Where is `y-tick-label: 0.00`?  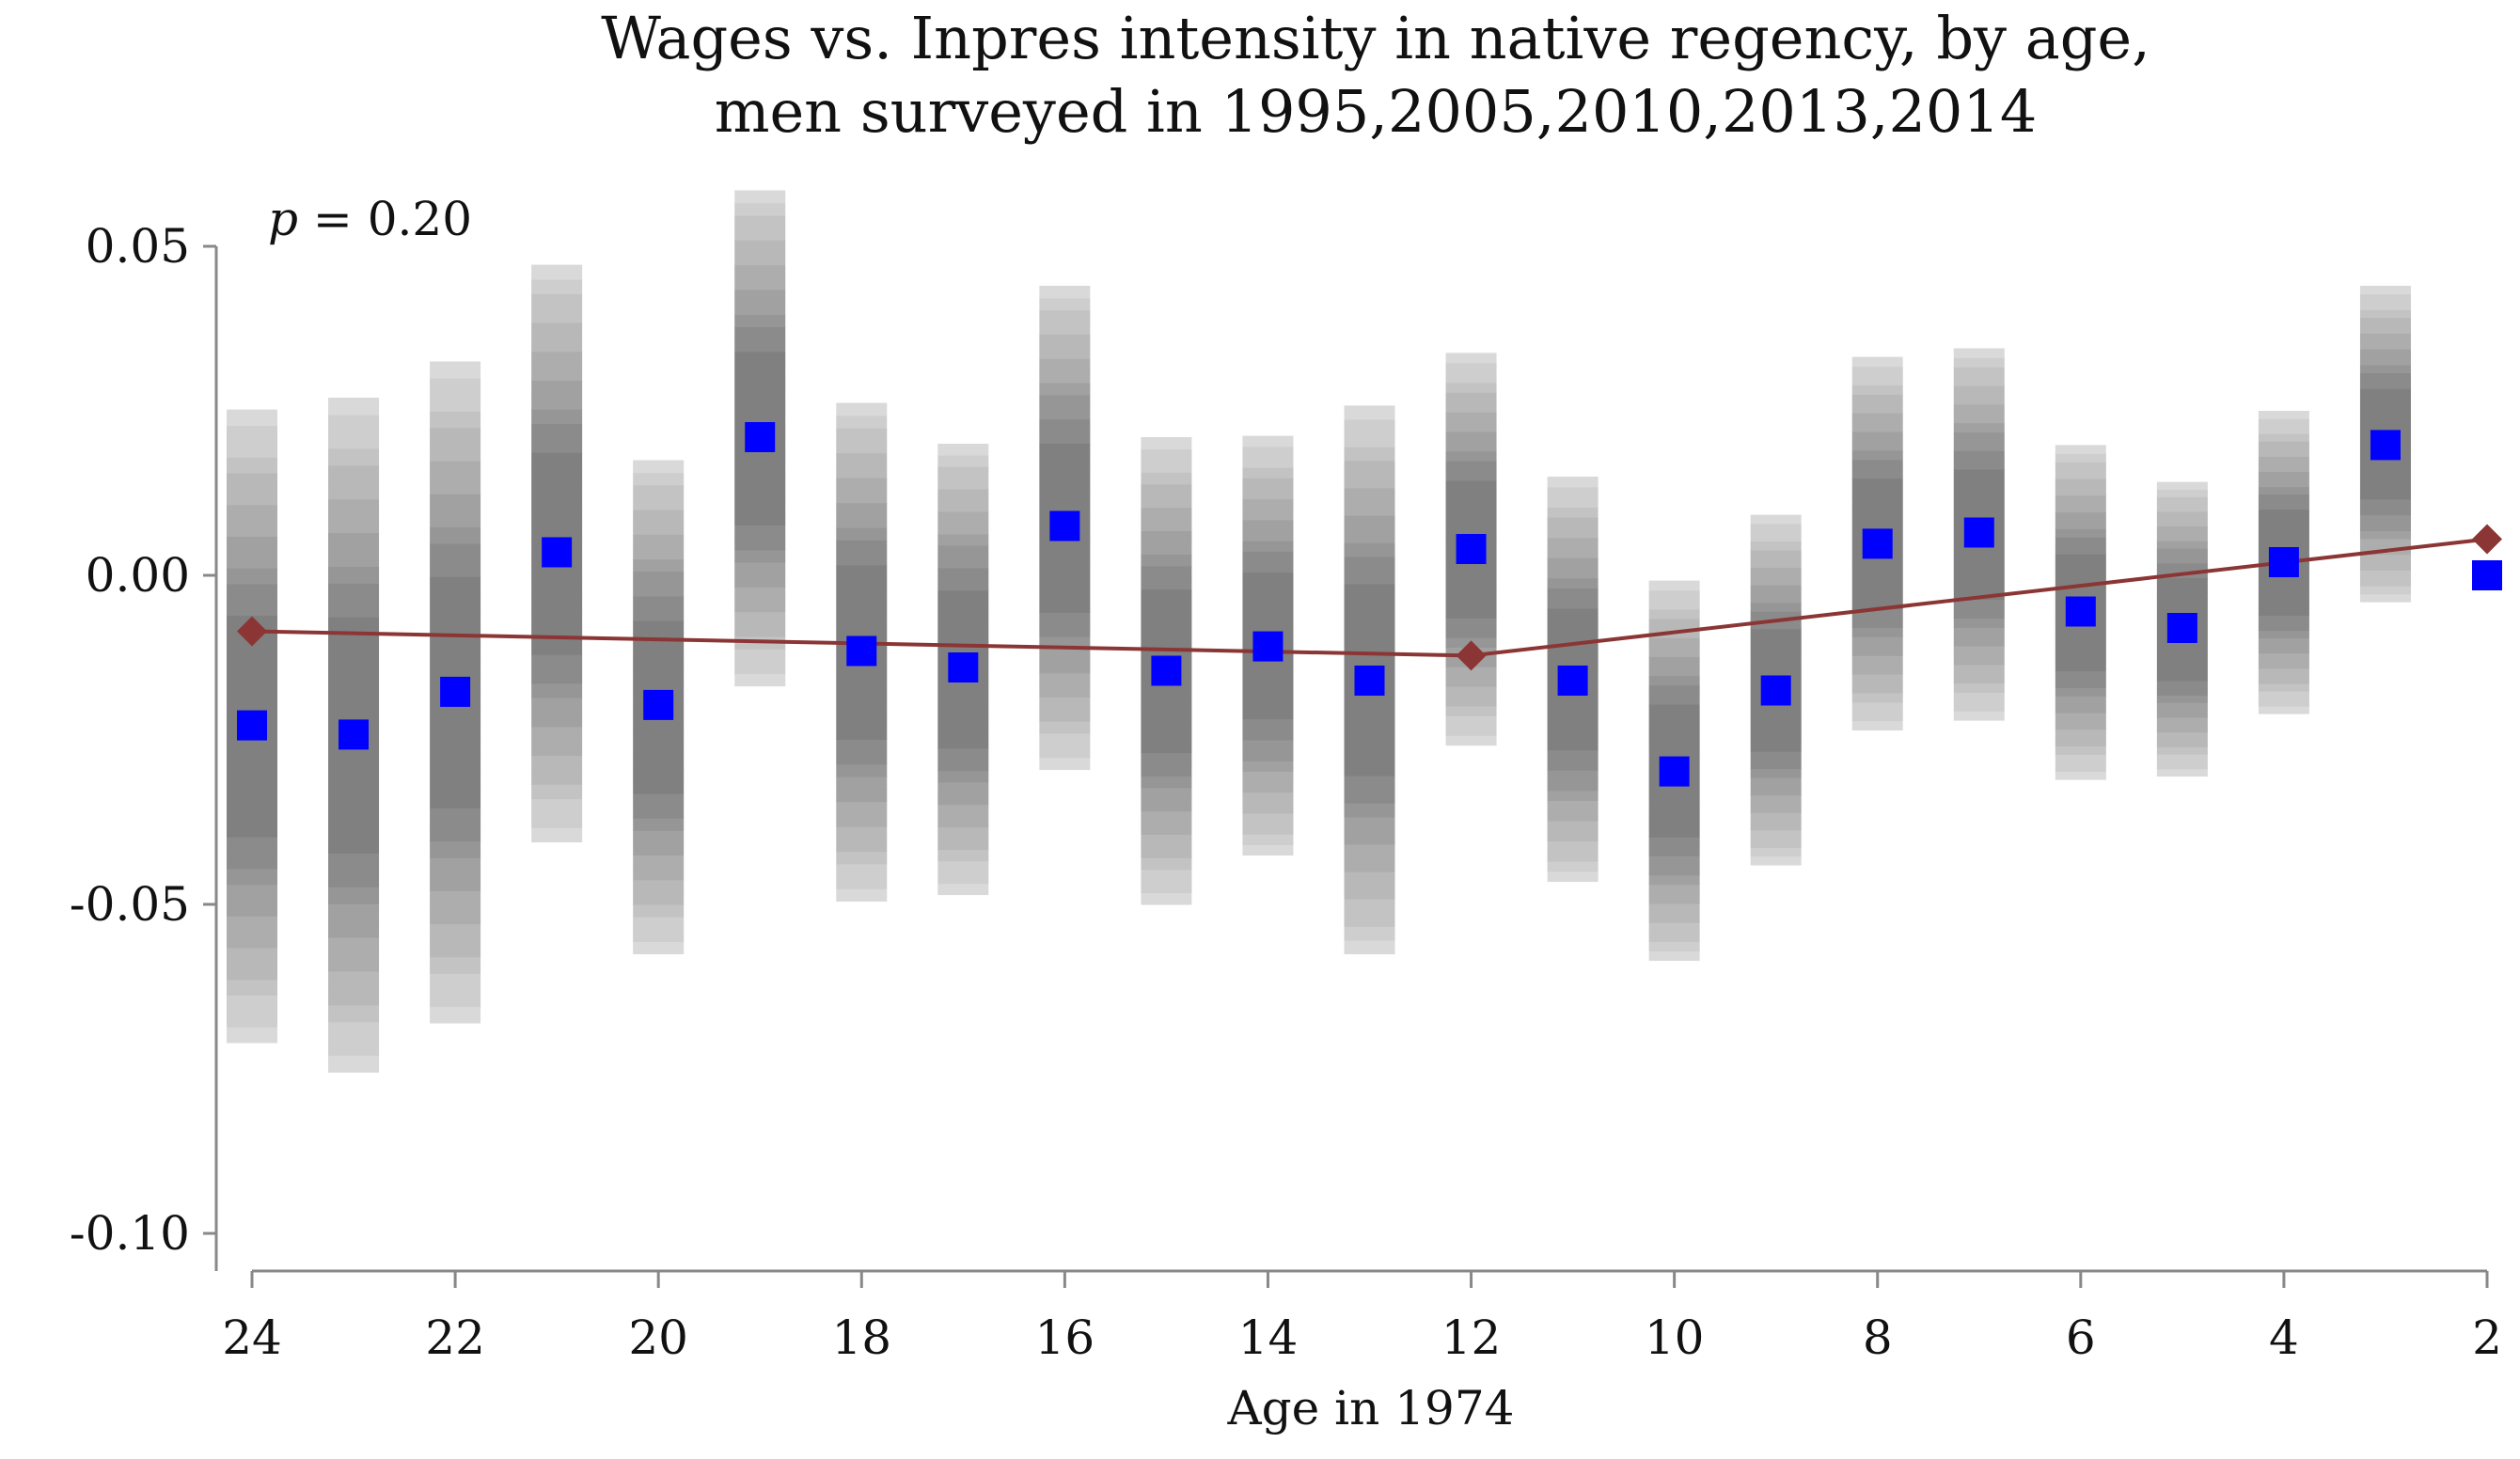 y-tick-label: 0.00 is located at coordinates (138, 575).